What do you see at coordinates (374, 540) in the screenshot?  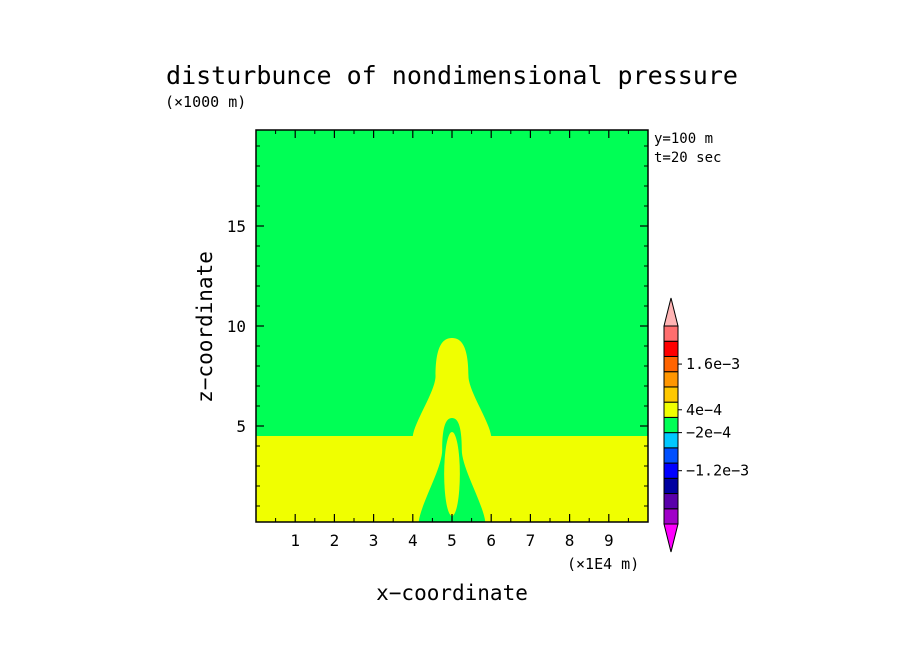 I see `x-tick-label: 3` at bounding box center [374, 540].